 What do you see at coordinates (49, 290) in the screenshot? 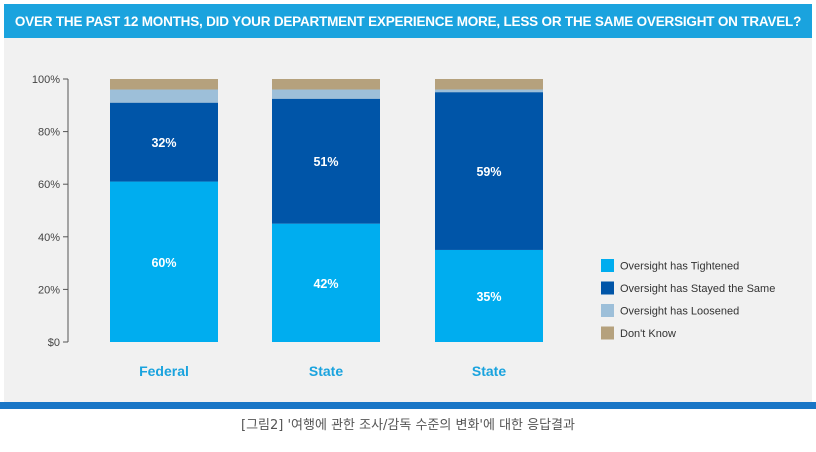
I see `y-tick-label: 20%` at bounding box center [49, 290].